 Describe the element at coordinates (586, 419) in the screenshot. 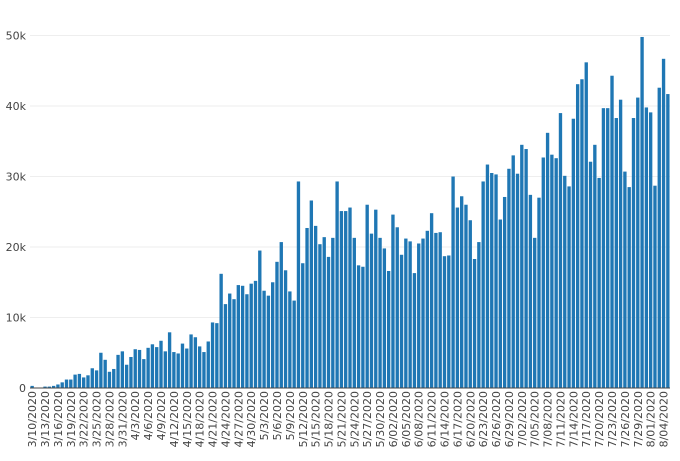

I see `x-tick-label: 7/17/2020` at that location.